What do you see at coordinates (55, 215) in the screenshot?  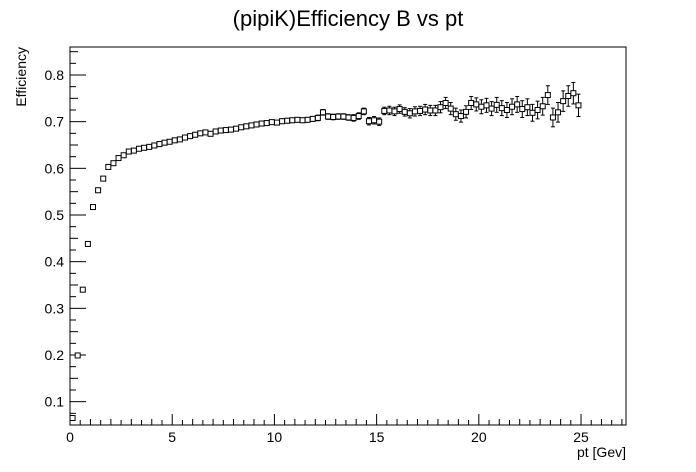 I see `y-tick-label: 0.5` at bounding box center [55, 215].